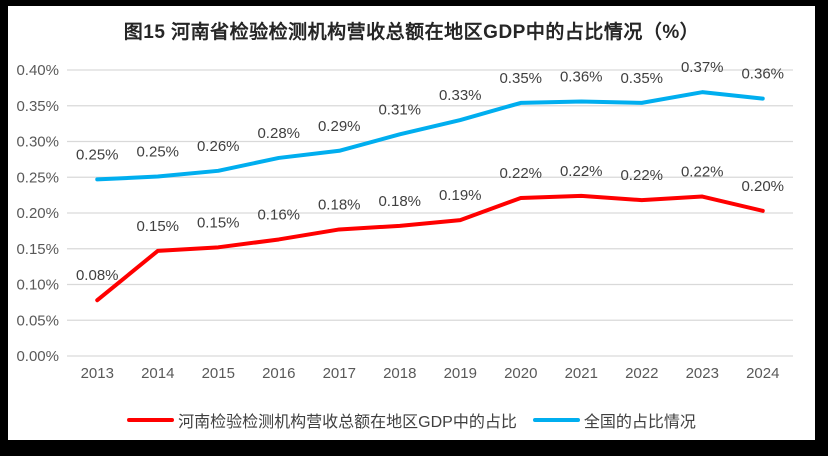  What do you see at coordinates (399, 373) in the screenshot?
I see `x-axis-label: 2018` at bounding box center [399, 373].